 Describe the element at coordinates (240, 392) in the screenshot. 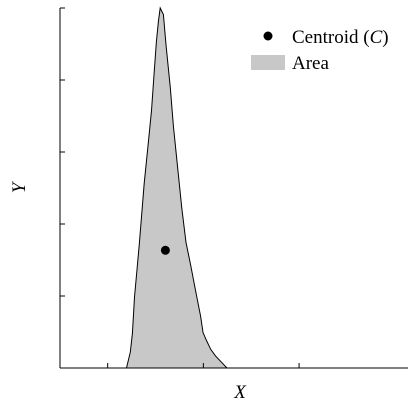

I see `x-axis-label: X` at that location.